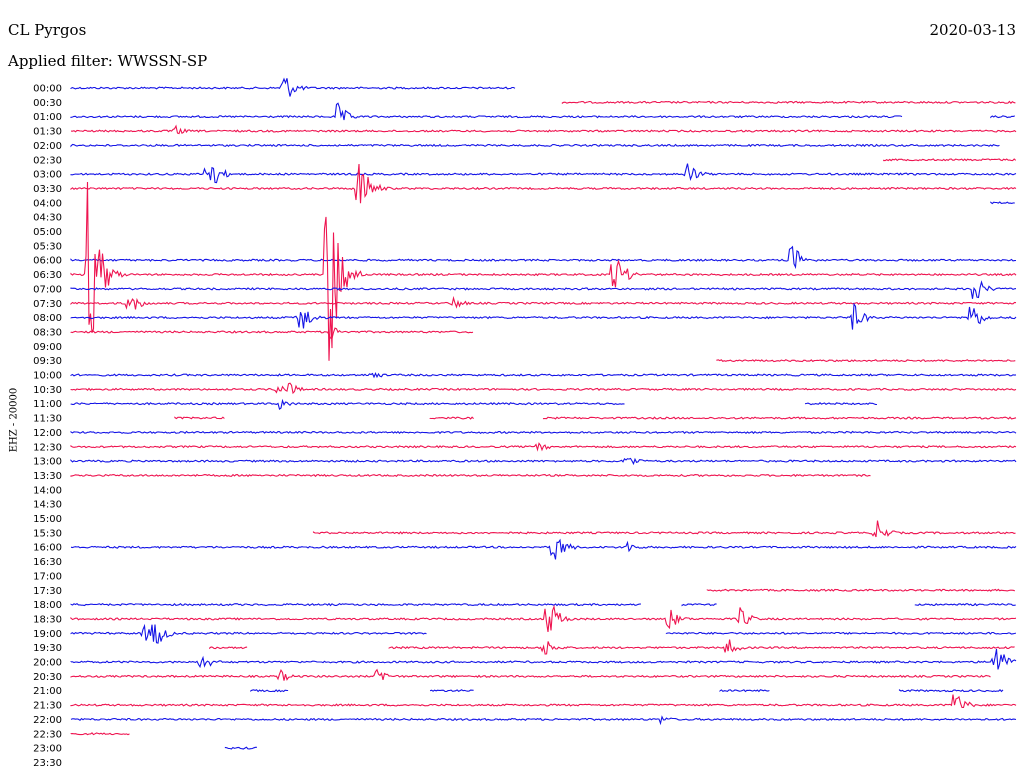 The width and height of the screenshot is (1024, 780). Describe the element at coordinates (47, 160) in the screenshot. I see `row-tick-label: 02:30` at that location.